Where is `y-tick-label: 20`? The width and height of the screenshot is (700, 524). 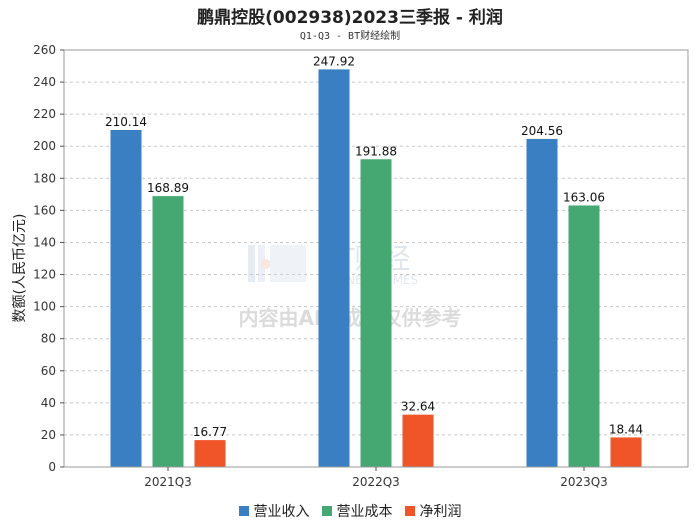
y-tick-label: 20 is located at coordinates (48, 435).